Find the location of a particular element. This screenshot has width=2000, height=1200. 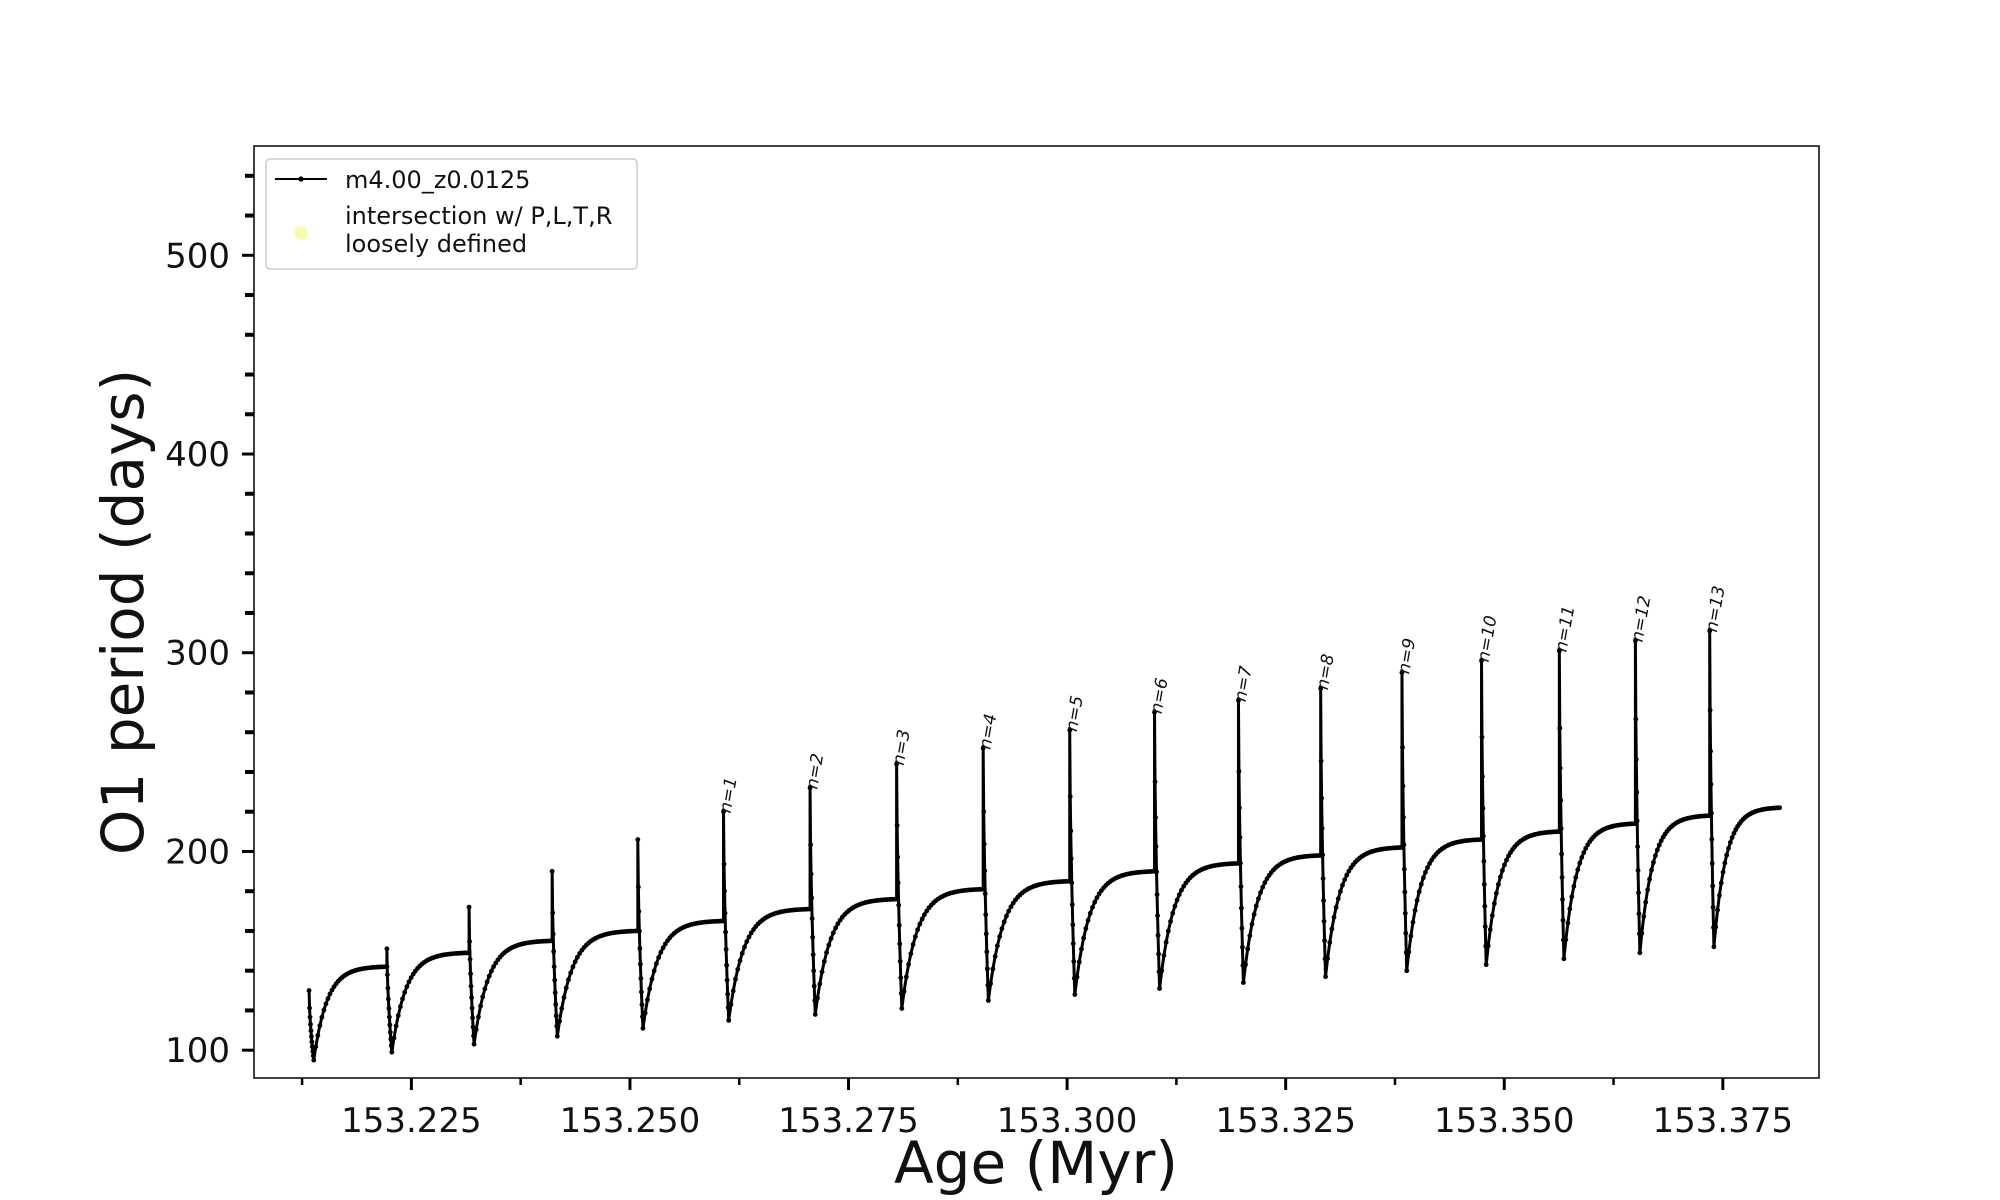

legend-frame is located at coordinates (451, 214).